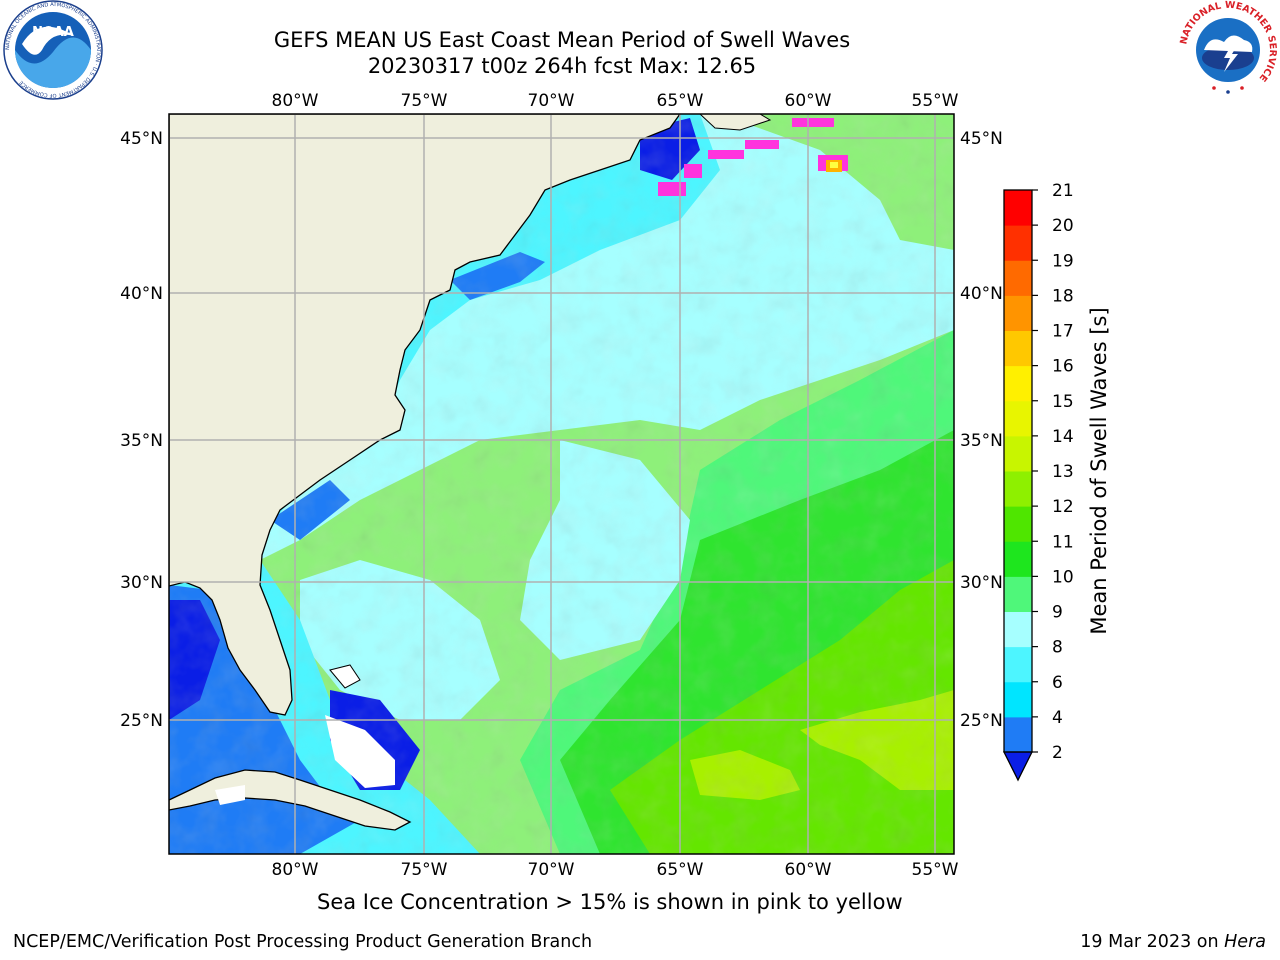  I want to click on sea-ice, so click(753, 157).